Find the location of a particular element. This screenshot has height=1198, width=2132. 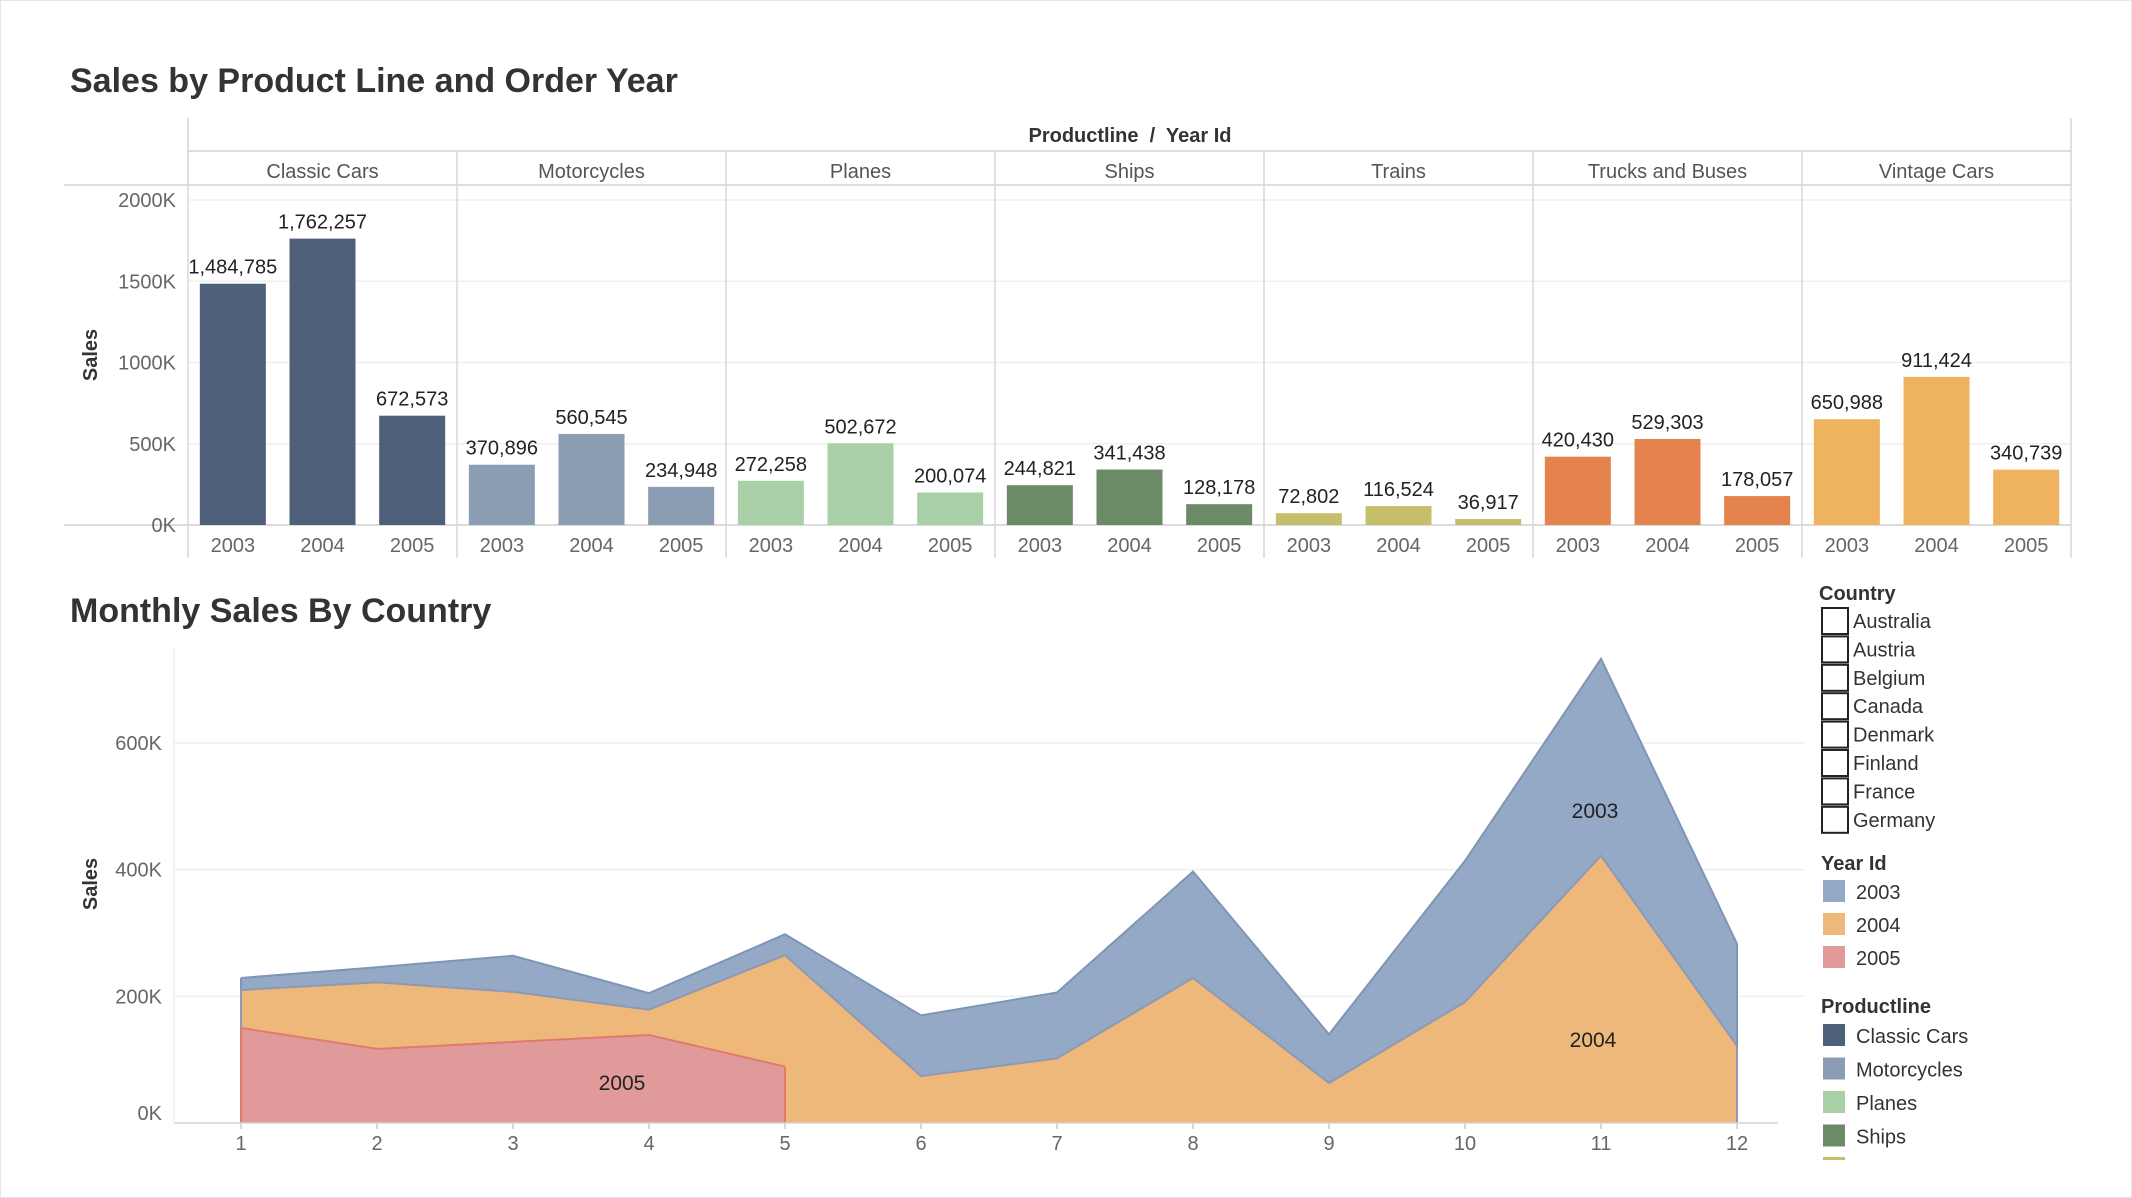

bar-classic-cars-2005 is located at coordinates (412, 470).